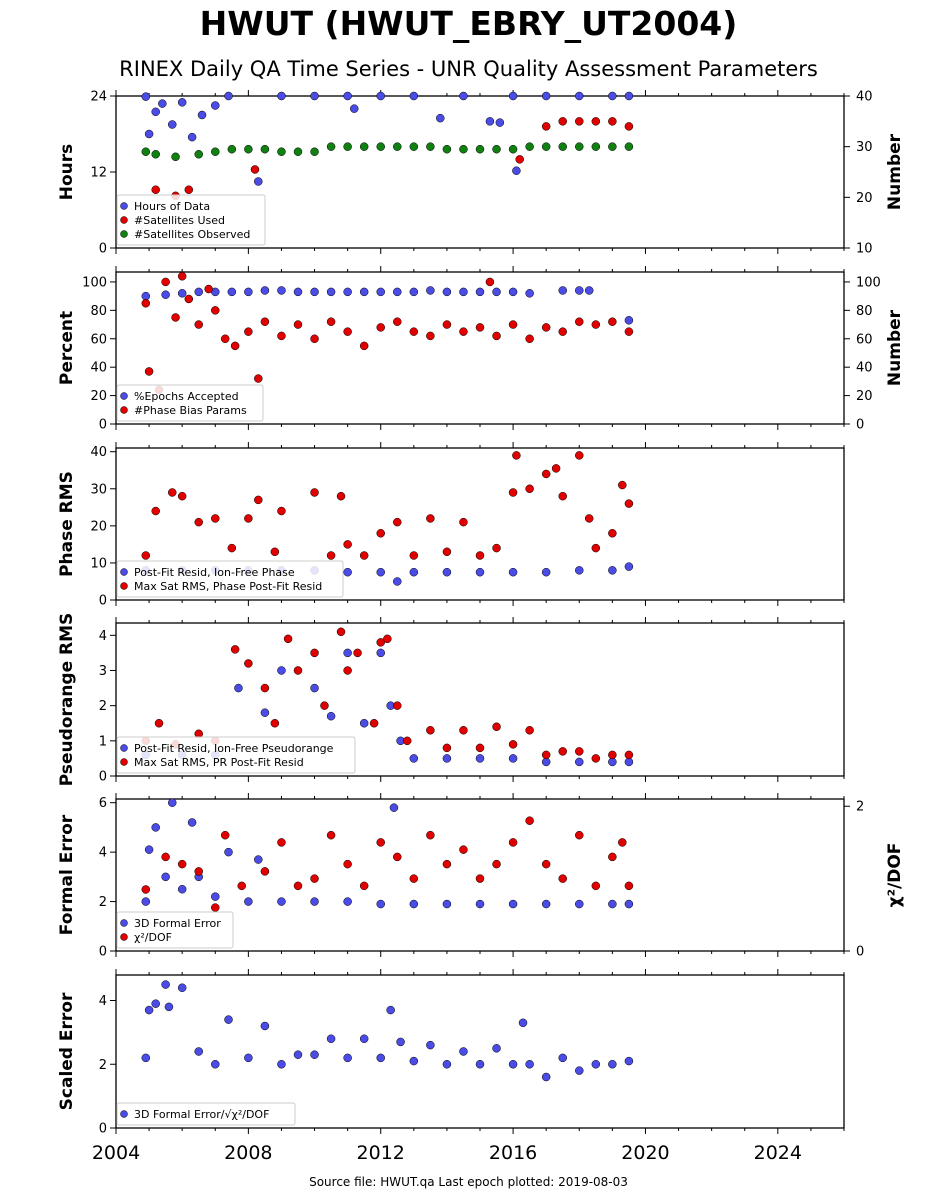 Image resolution: width=937 pixels, height=1200 pixels. Describe the element at coordinates (98, 526) in the screenshot. I see `y-tick-label: 20` at that location.